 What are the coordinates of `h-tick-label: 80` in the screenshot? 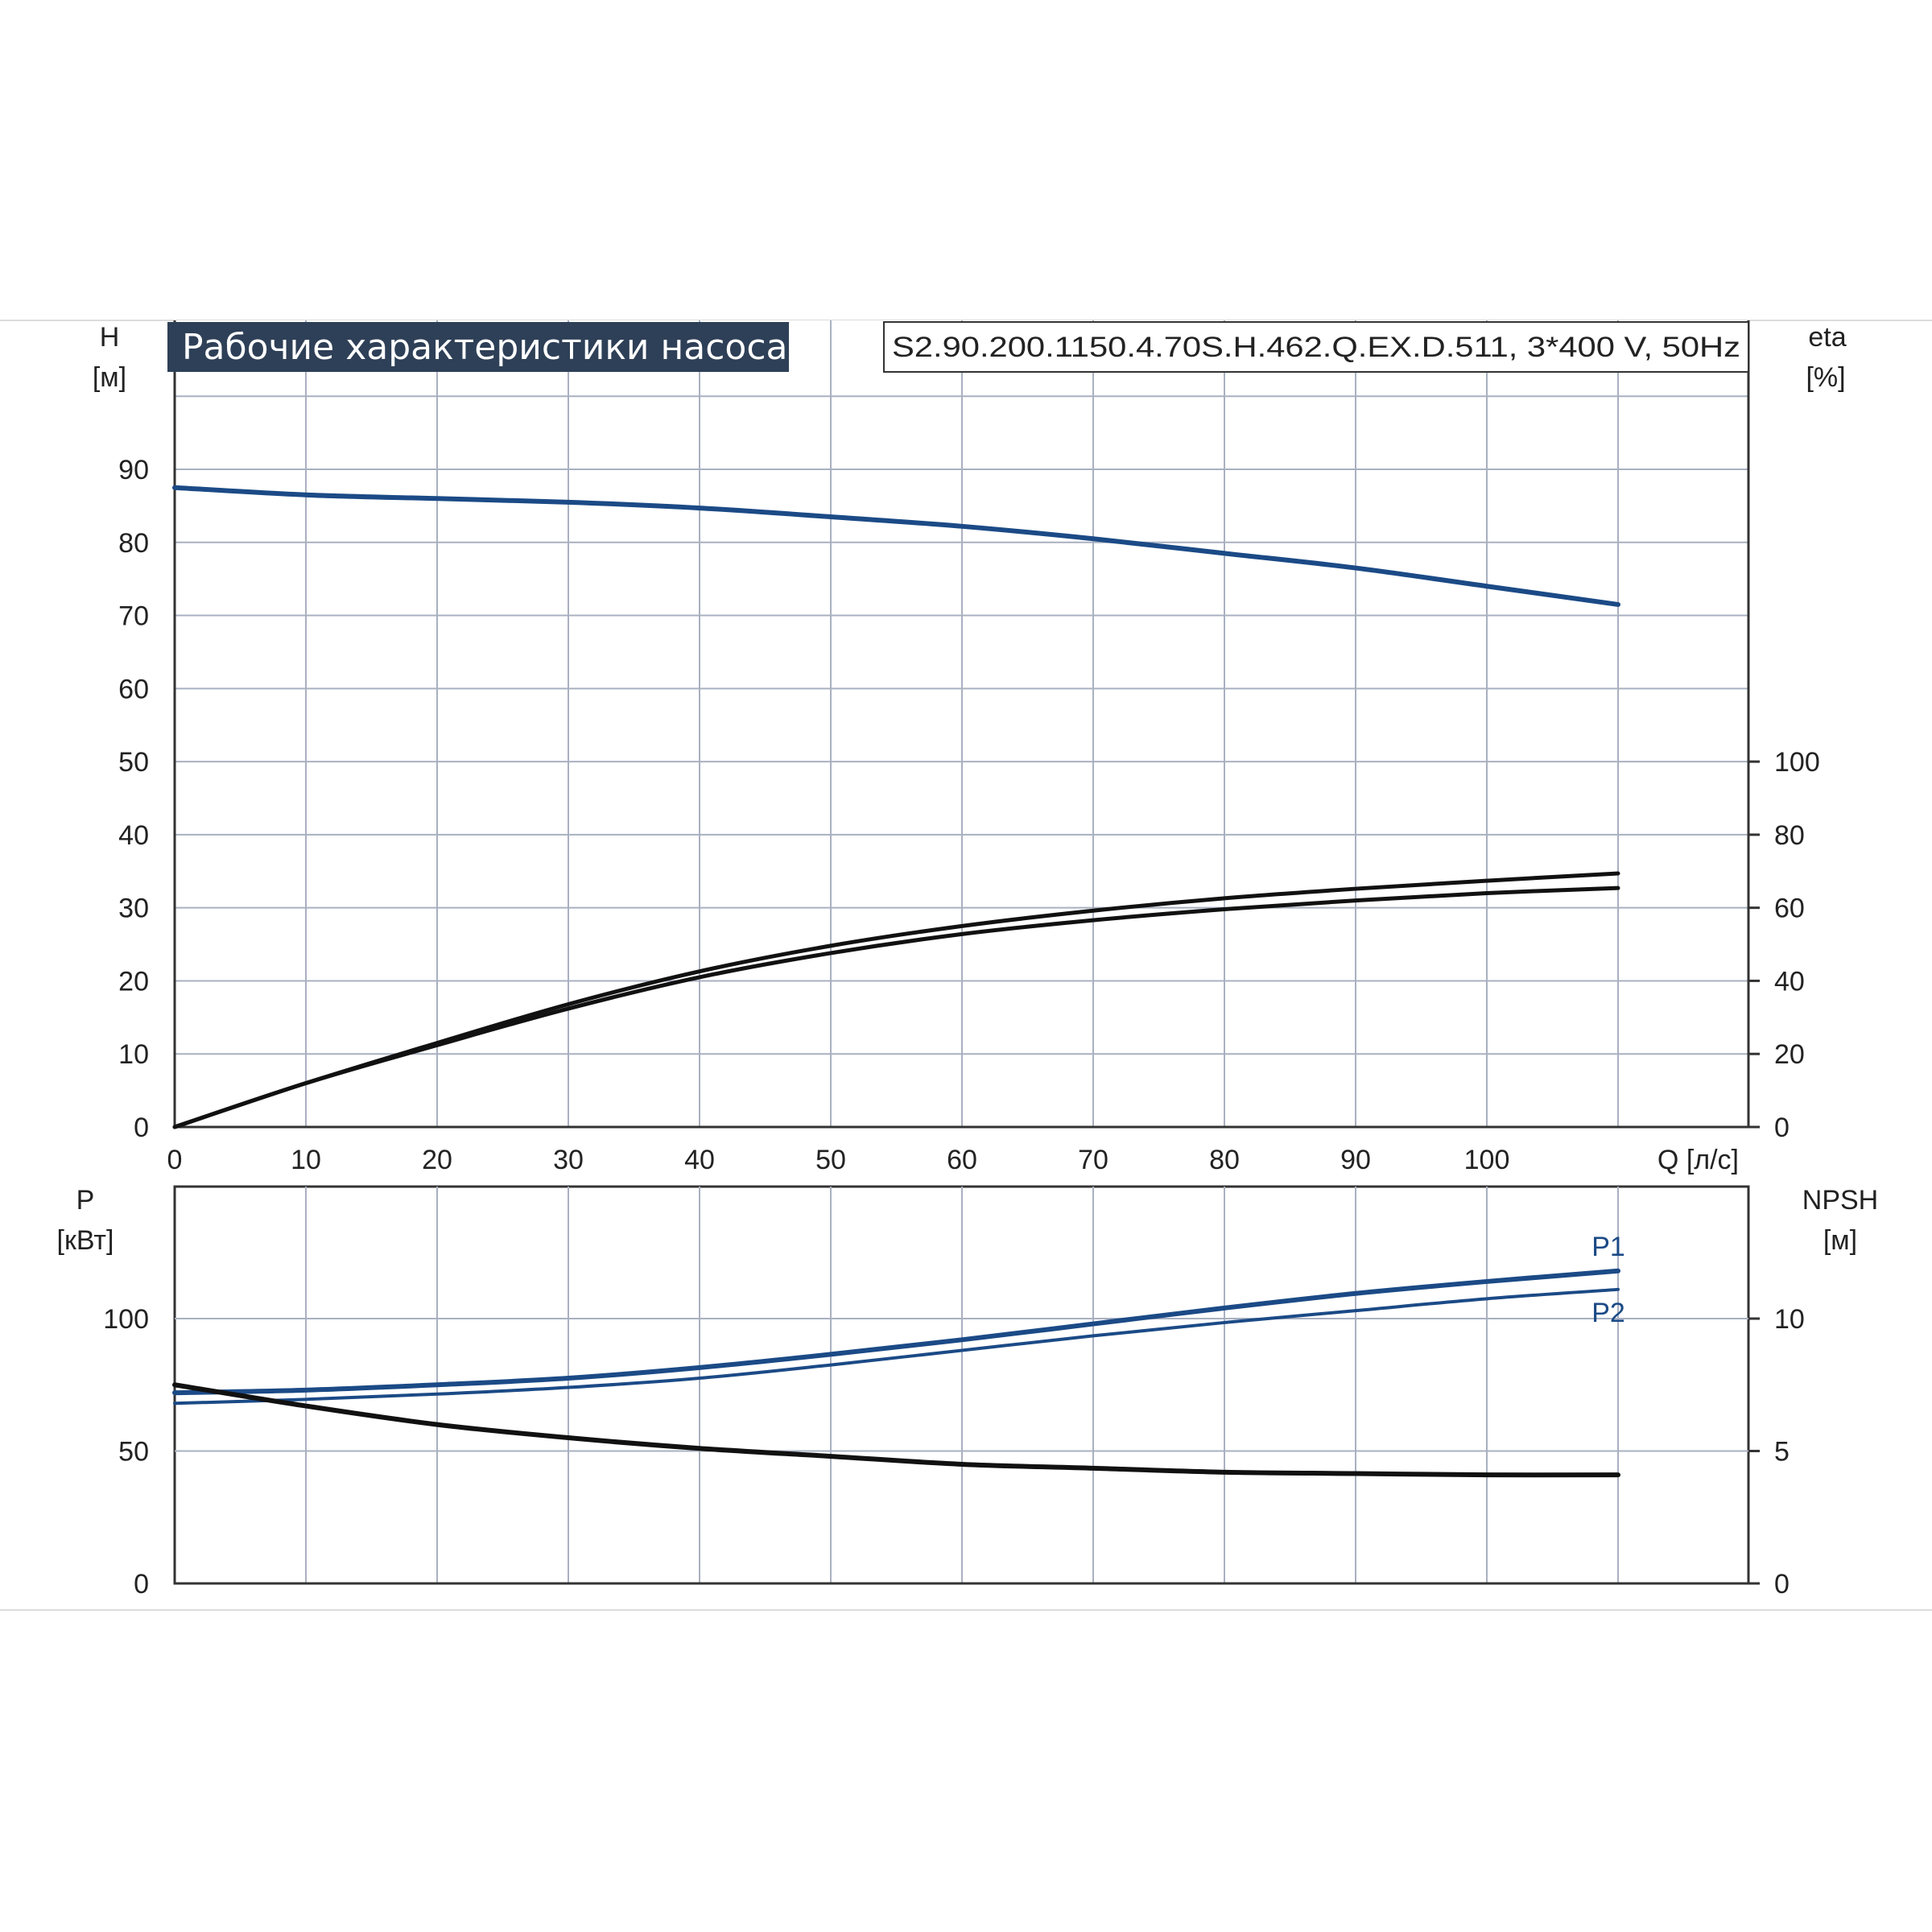 It's located at (133, 543).